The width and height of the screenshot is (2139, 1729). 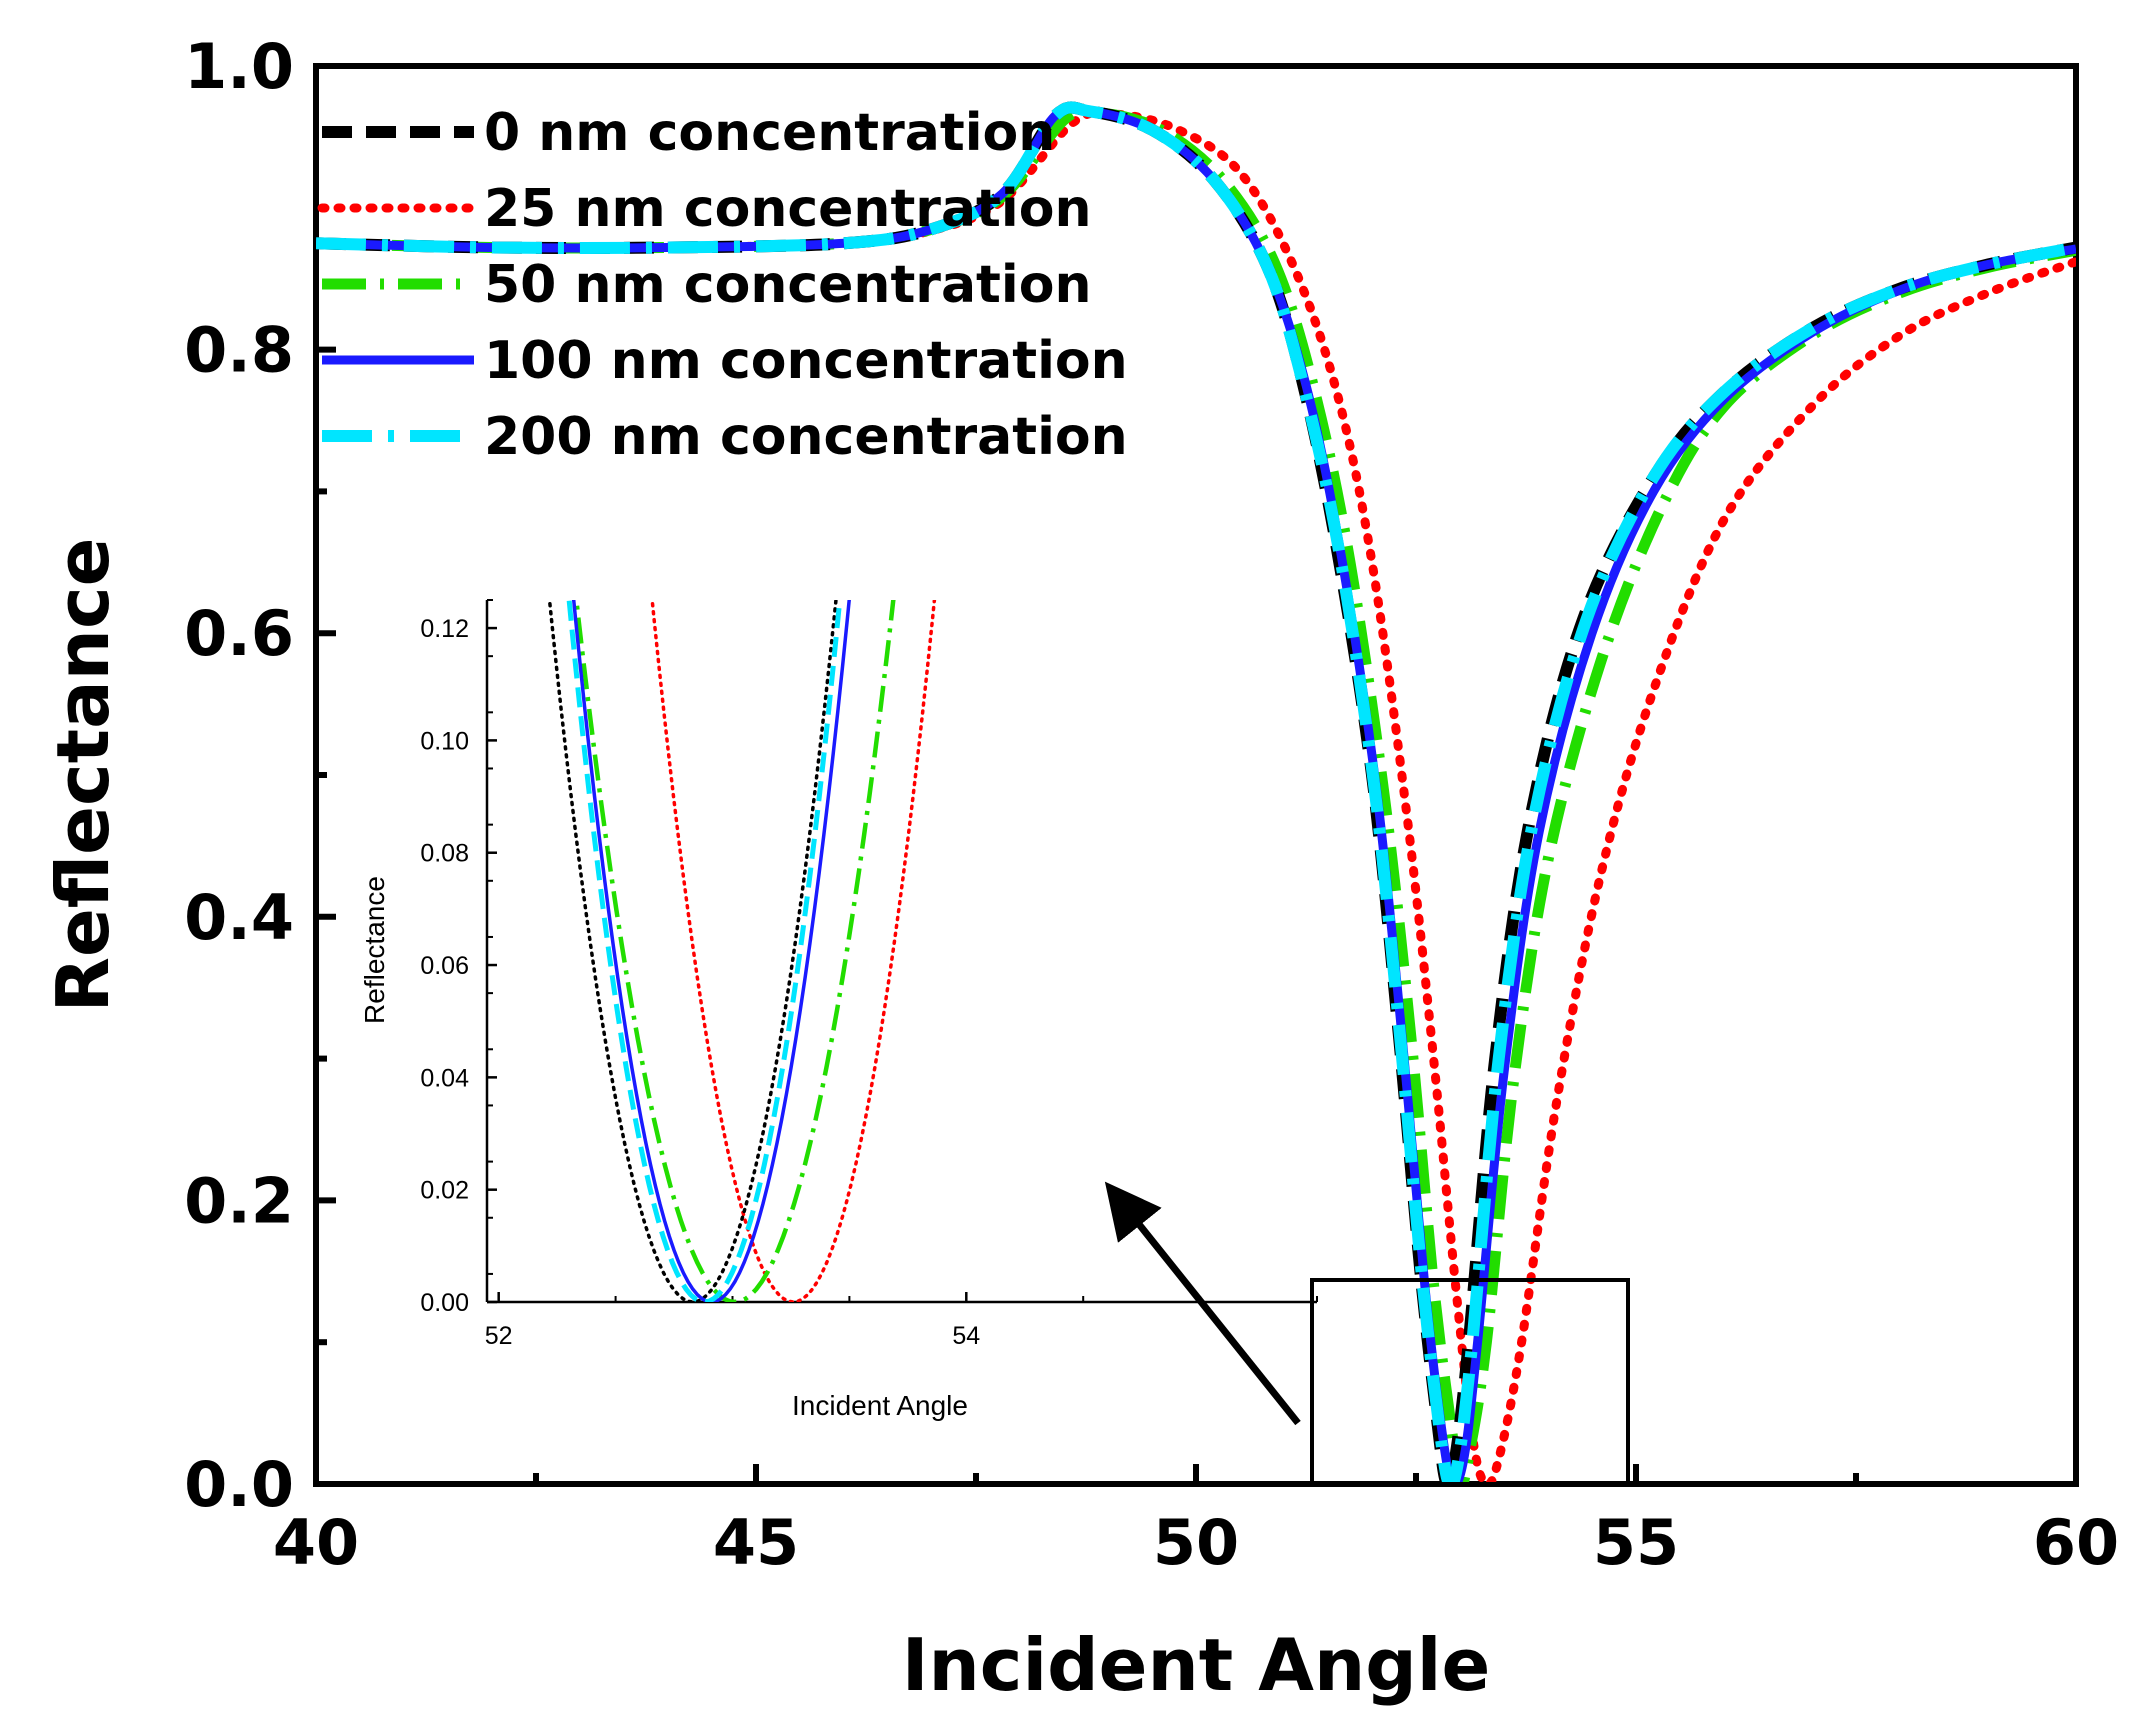 I want to click on legend-label: 200 nm concentration, so click(x=806, y=437).